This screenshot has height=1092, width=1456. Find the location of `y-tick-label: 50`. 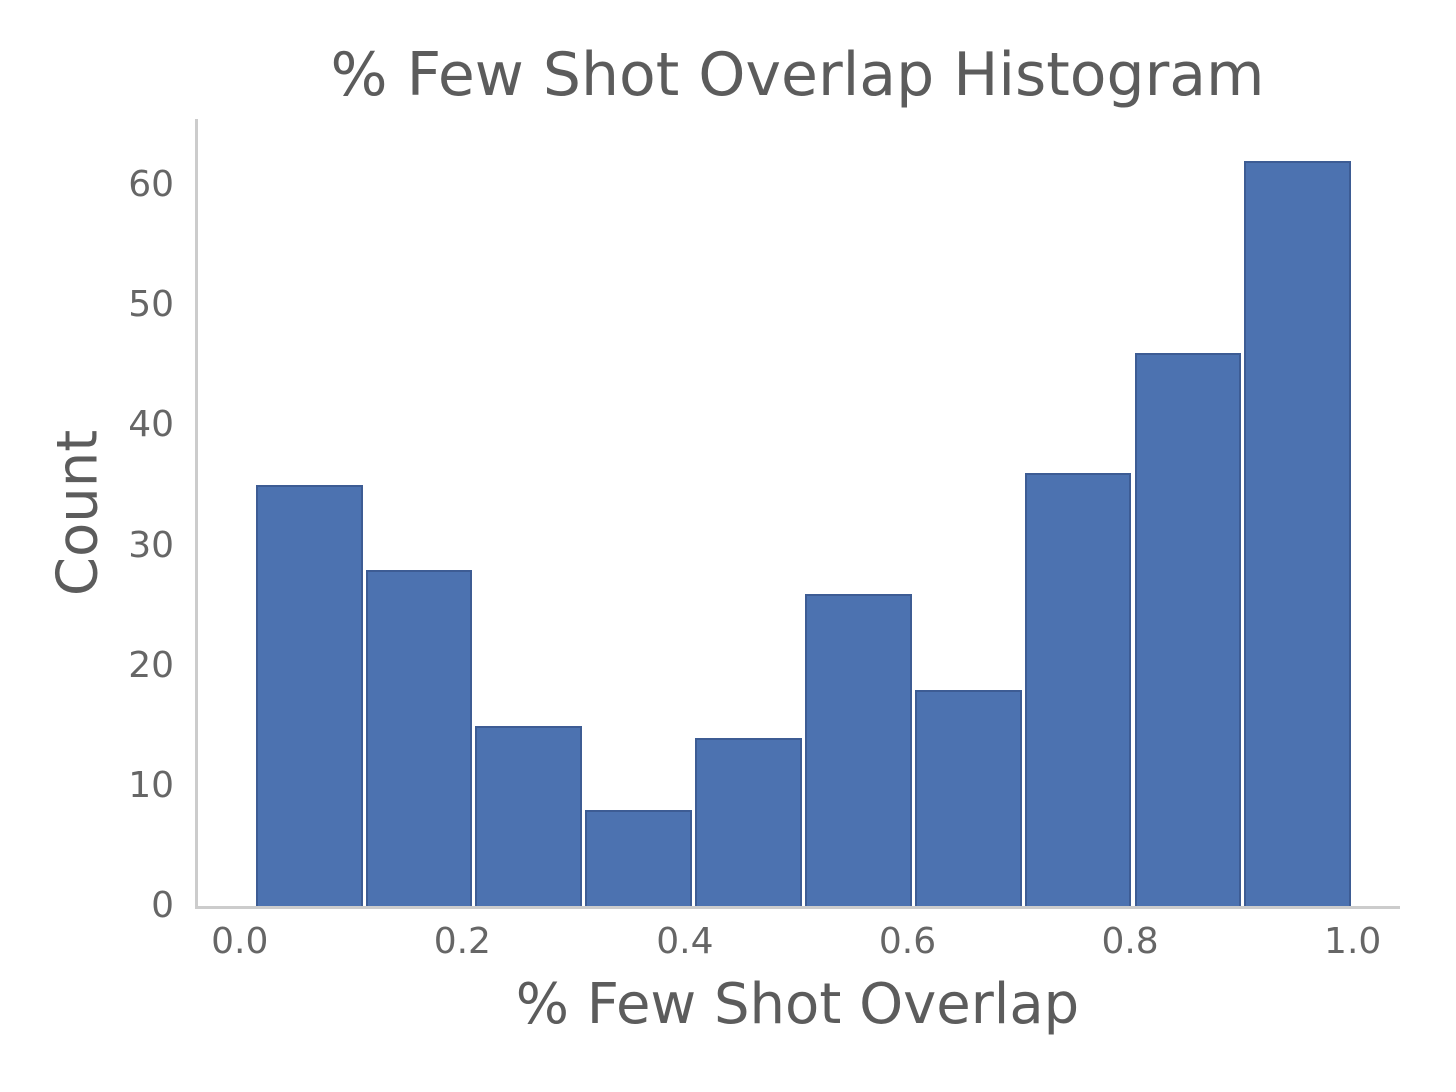

y-tick-label: 50 is located at coordinates (151, 305).